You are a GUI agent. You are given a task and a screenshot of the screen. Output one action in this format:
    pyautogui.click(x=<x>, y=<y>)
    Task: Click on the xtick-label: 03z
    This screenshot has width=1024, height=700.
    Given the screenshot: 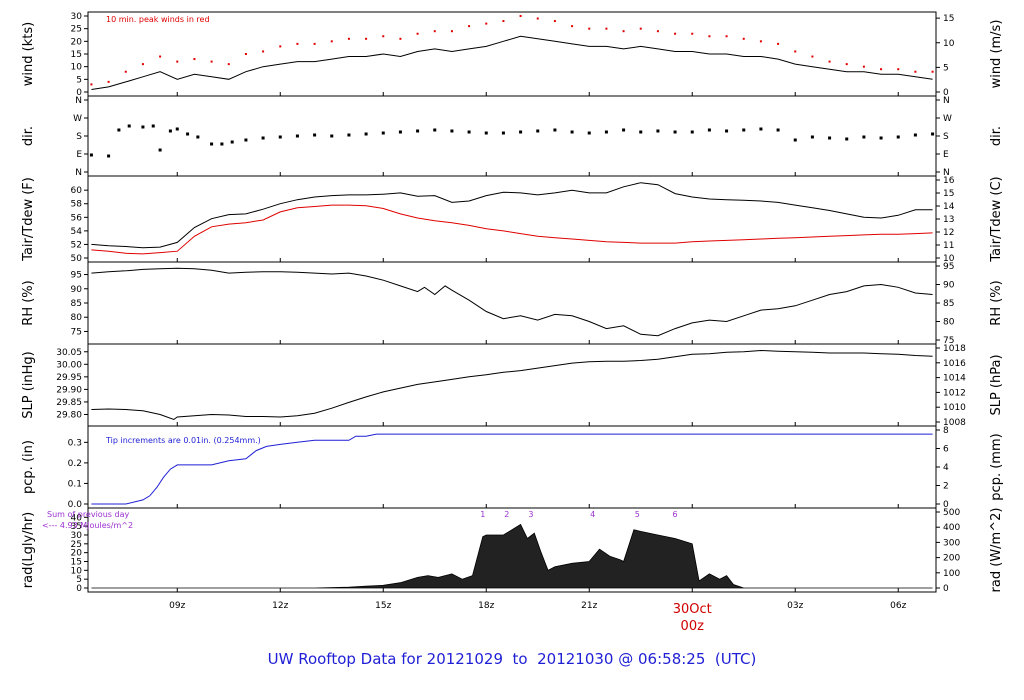 What is the action you would take?
    pyautogui.click(x=795, y=606)
    